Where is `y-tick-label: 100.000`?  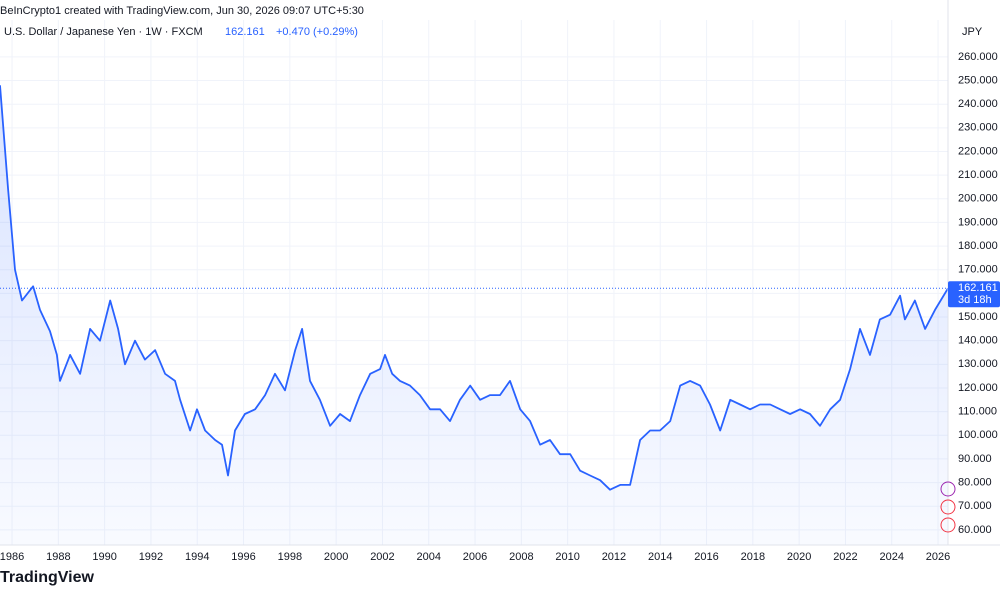 y-tick-label: 100.000 is located at coordinates (978, 435).